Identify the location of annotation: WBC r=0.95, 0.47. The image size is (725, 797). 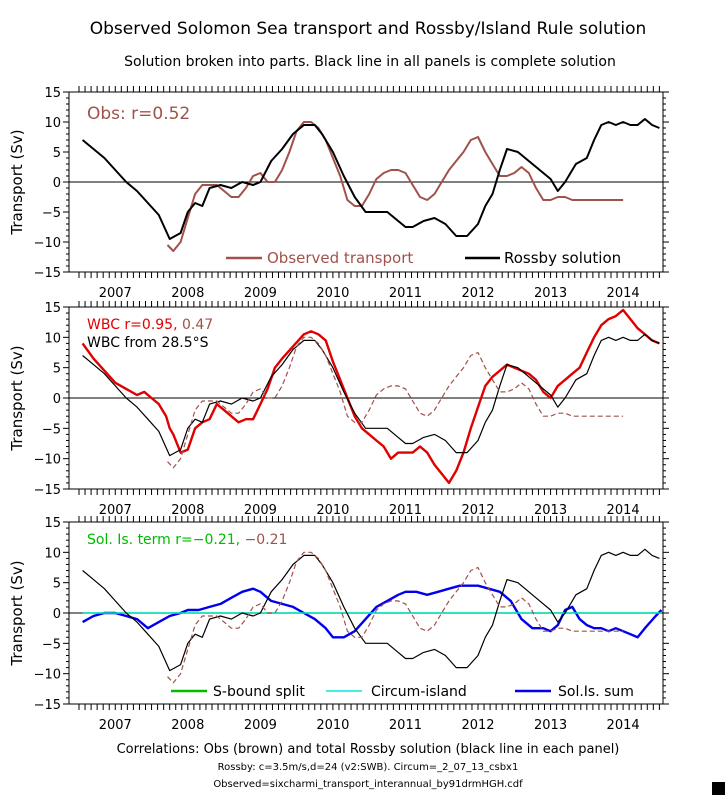
(150, 325).